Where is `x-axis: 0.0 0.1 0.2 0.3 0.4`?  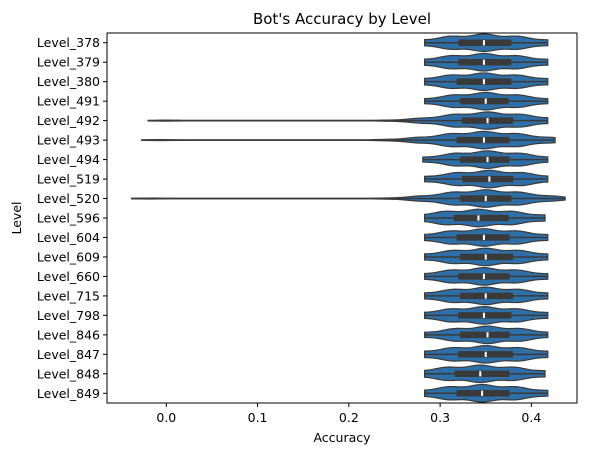
x-axis: 0.0 0.1 0.2 0.3 0.4 is located at coordinates (348, 414).